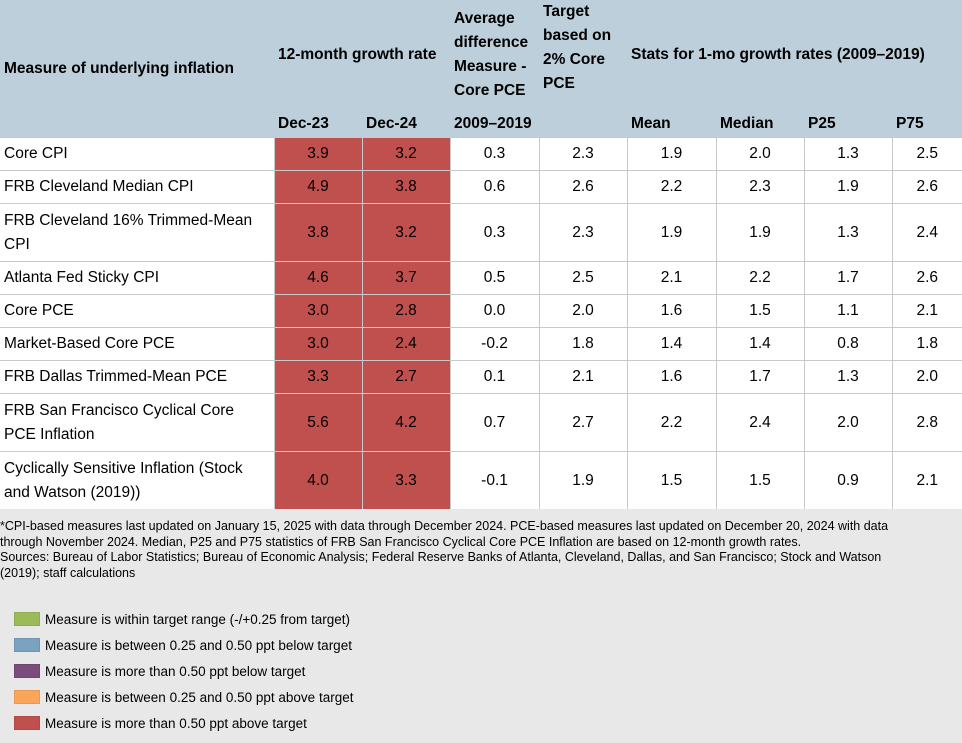 The image size is (962, 743). What do you see at coordinates (583, 187) in the screenshot?
I see `cell-target: 2.6` at bounding box center [583, 187].